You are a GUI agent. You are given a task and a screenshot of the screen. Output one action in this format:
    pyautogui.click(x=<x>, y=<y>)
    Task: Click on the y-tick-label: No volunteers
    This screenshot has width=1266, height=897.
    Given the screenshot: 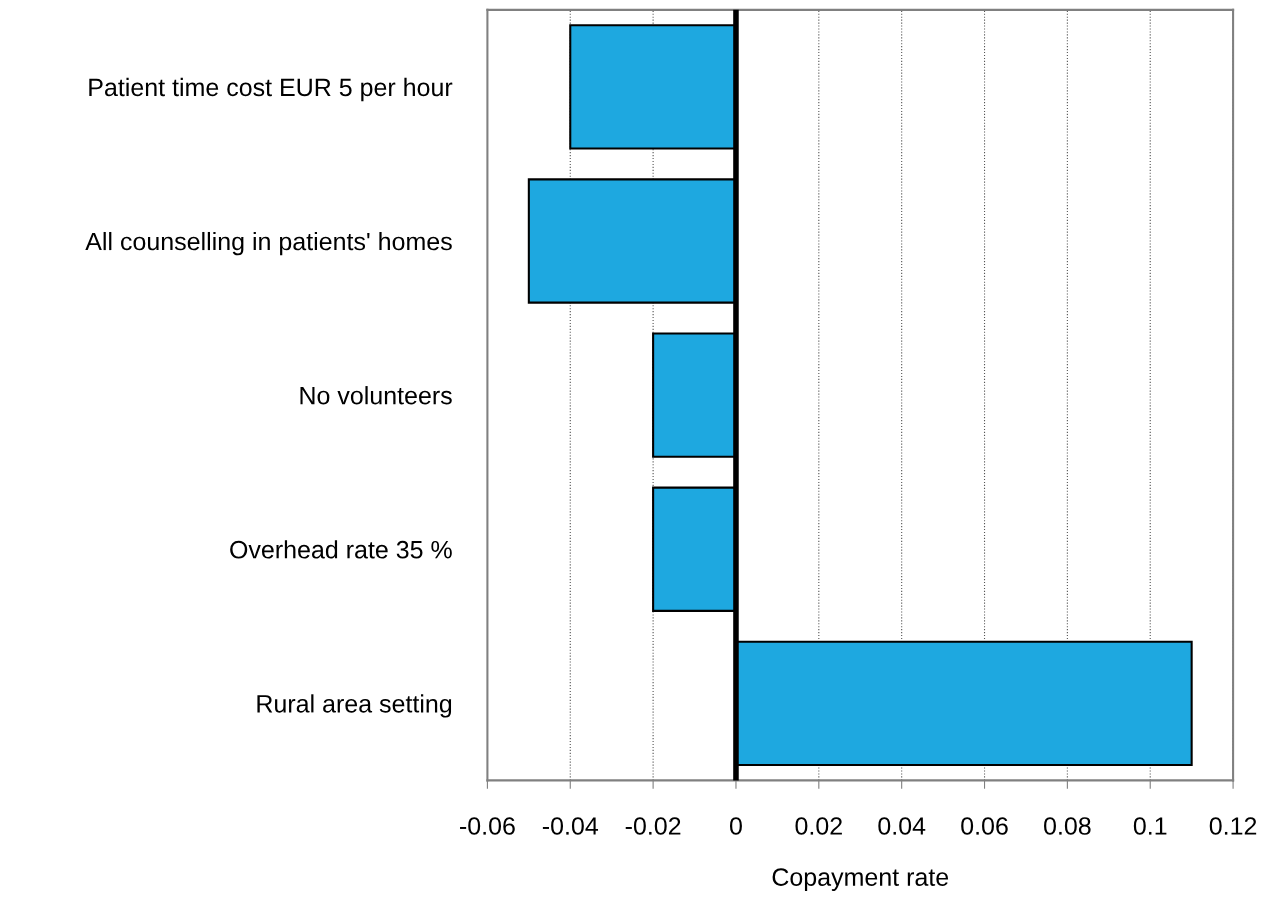 What is the action you would take?
    pyautogui.click(x=376, y=395)
    